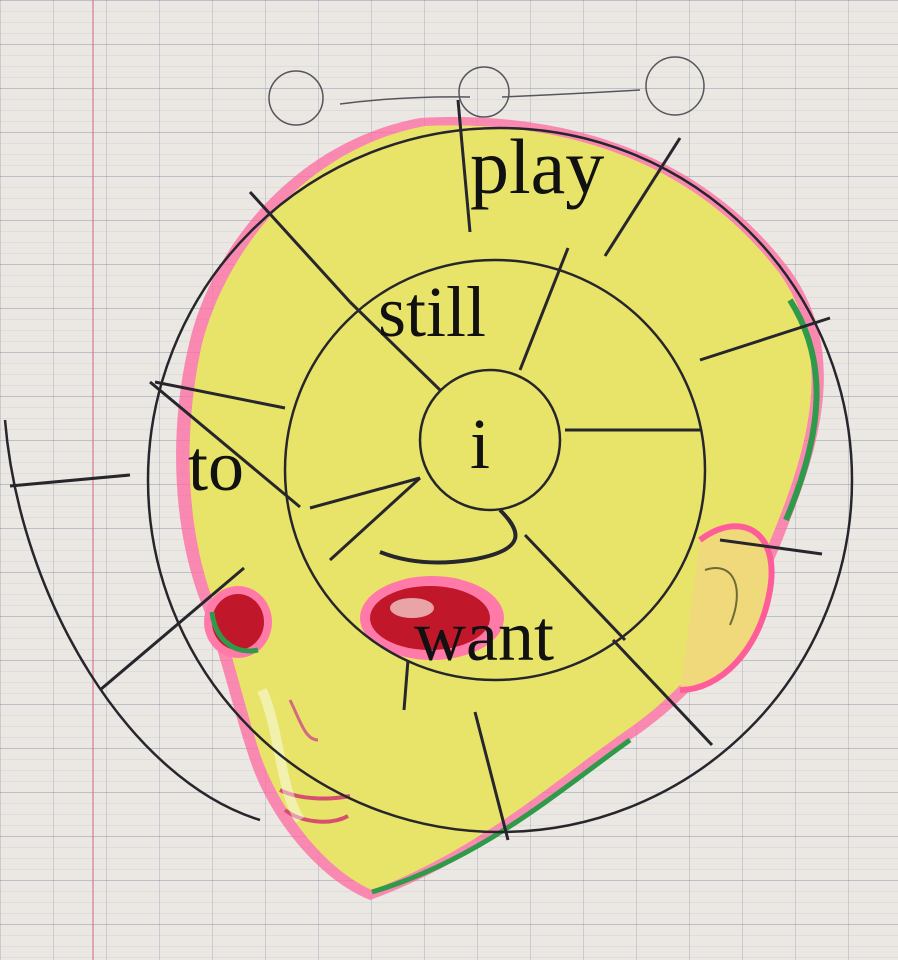  What do you see at coordinates (486, 91) in the screenshot?
I see `top-guide-circles` at bounding box center [486, 91].